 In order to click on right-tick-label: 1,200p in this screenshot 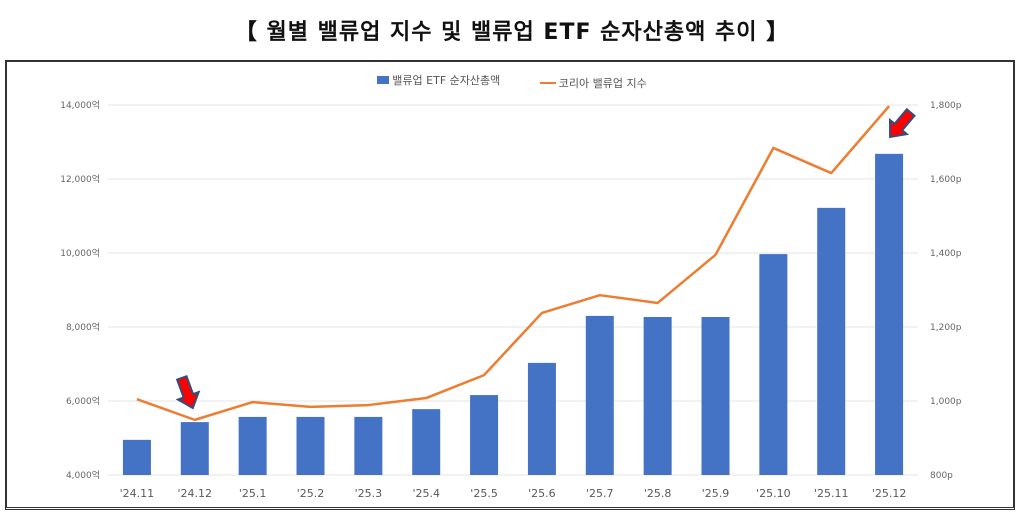, I will do `click(946, 328)`.